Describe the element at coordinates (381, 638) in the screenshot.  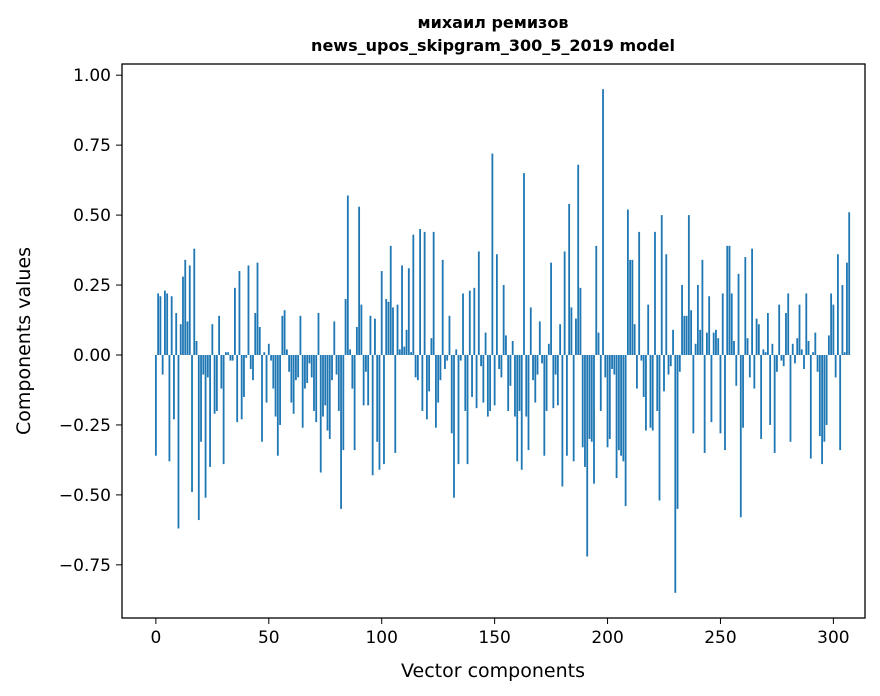
I see `x-tick-label: 100` at that location.